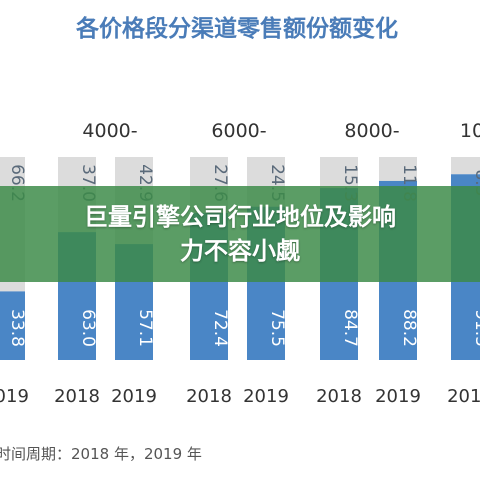  I want to click on data-label-bottom: 84.7, so click(350, 328).